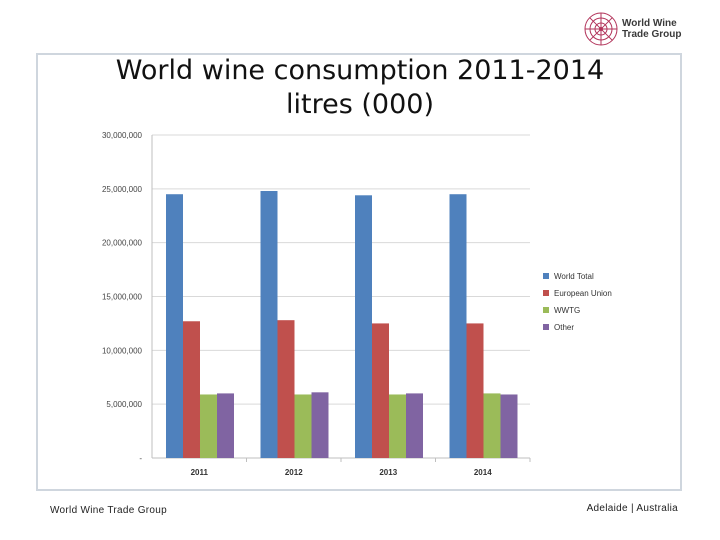  What do you see at coordinates (122, 297) in the screenshot?
I see `y-tick-label: 15,000,000` at bounding box center [122, 297].